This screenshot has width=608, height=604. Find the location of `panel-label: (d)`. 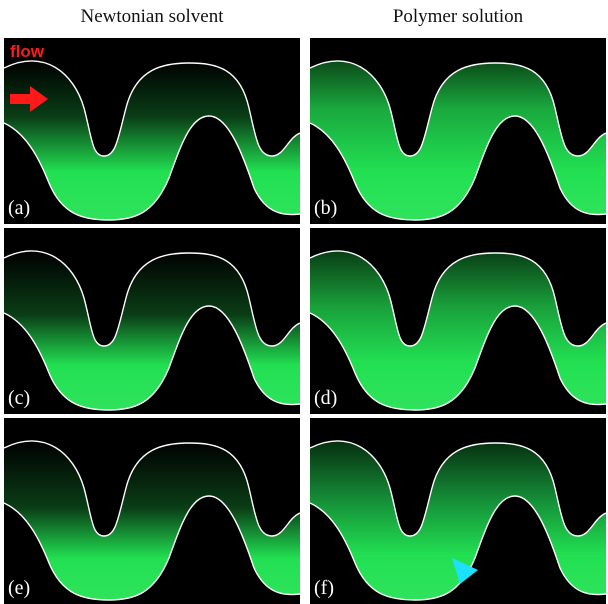

panel-label: (d) is located at coordinates (326, 398).